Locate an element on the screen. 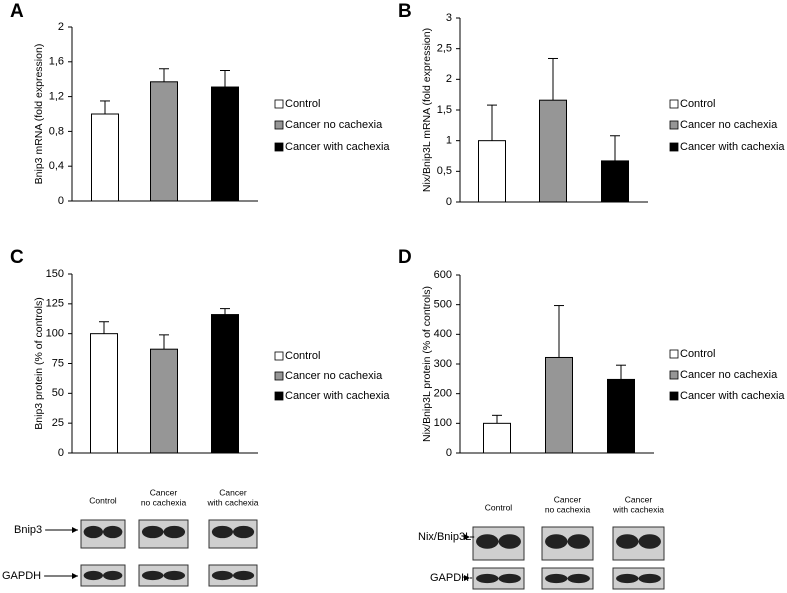 Image resolution: width=787 pixels, height=593 pixels. y-tick-label: 1,6 is located at coordinates (56, 62).